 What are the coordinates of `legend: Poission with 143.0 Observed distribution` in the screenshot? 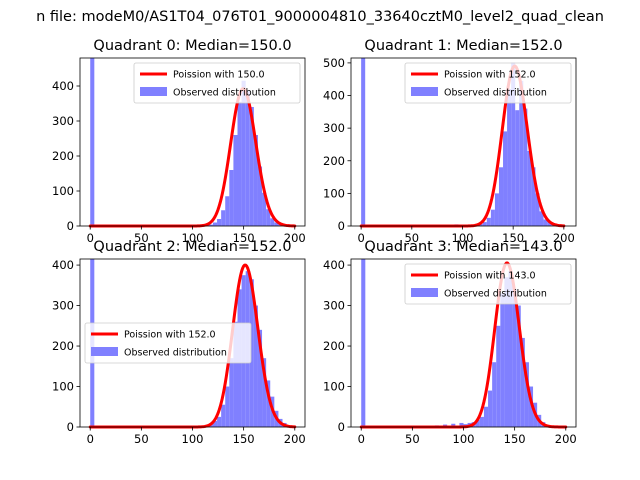 It's located at (488, 284).